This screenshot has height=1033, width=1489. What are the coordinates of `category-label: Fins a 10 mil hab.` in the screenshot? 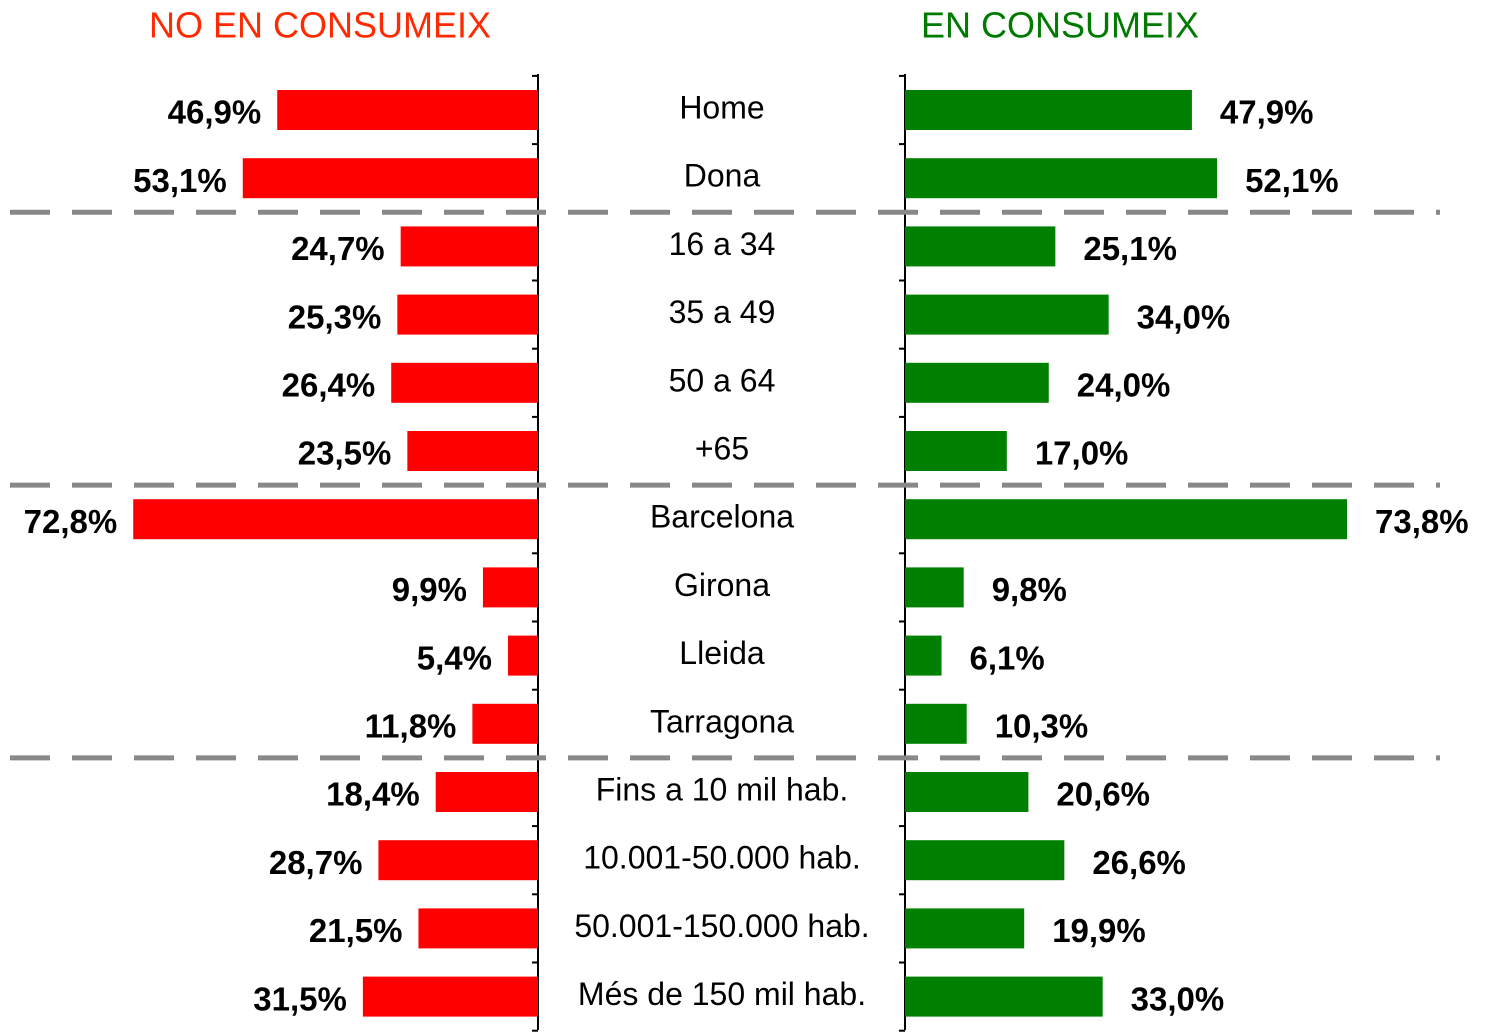 It's located at (722, 789).